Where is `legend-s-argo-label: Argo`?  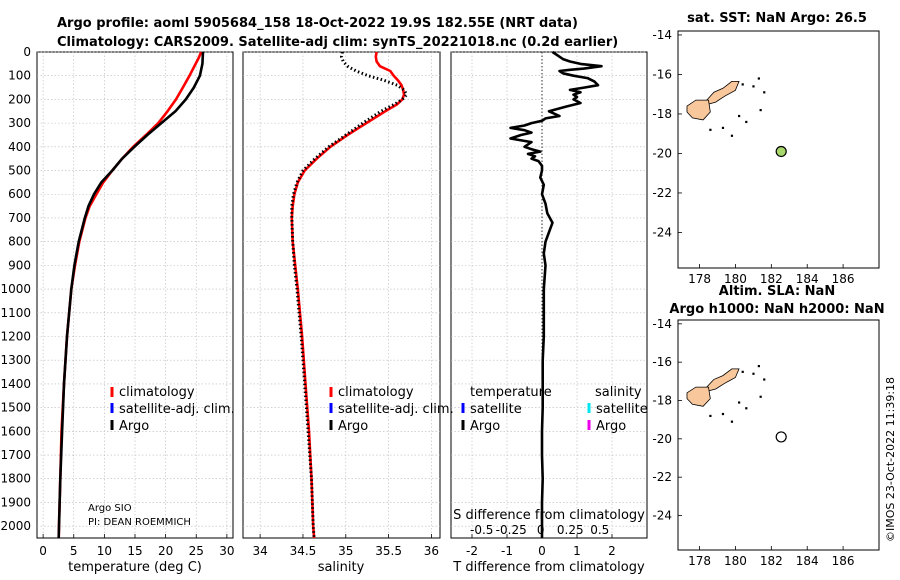
legend-s-argo-label: Argo is located at coordinates (611, 426).